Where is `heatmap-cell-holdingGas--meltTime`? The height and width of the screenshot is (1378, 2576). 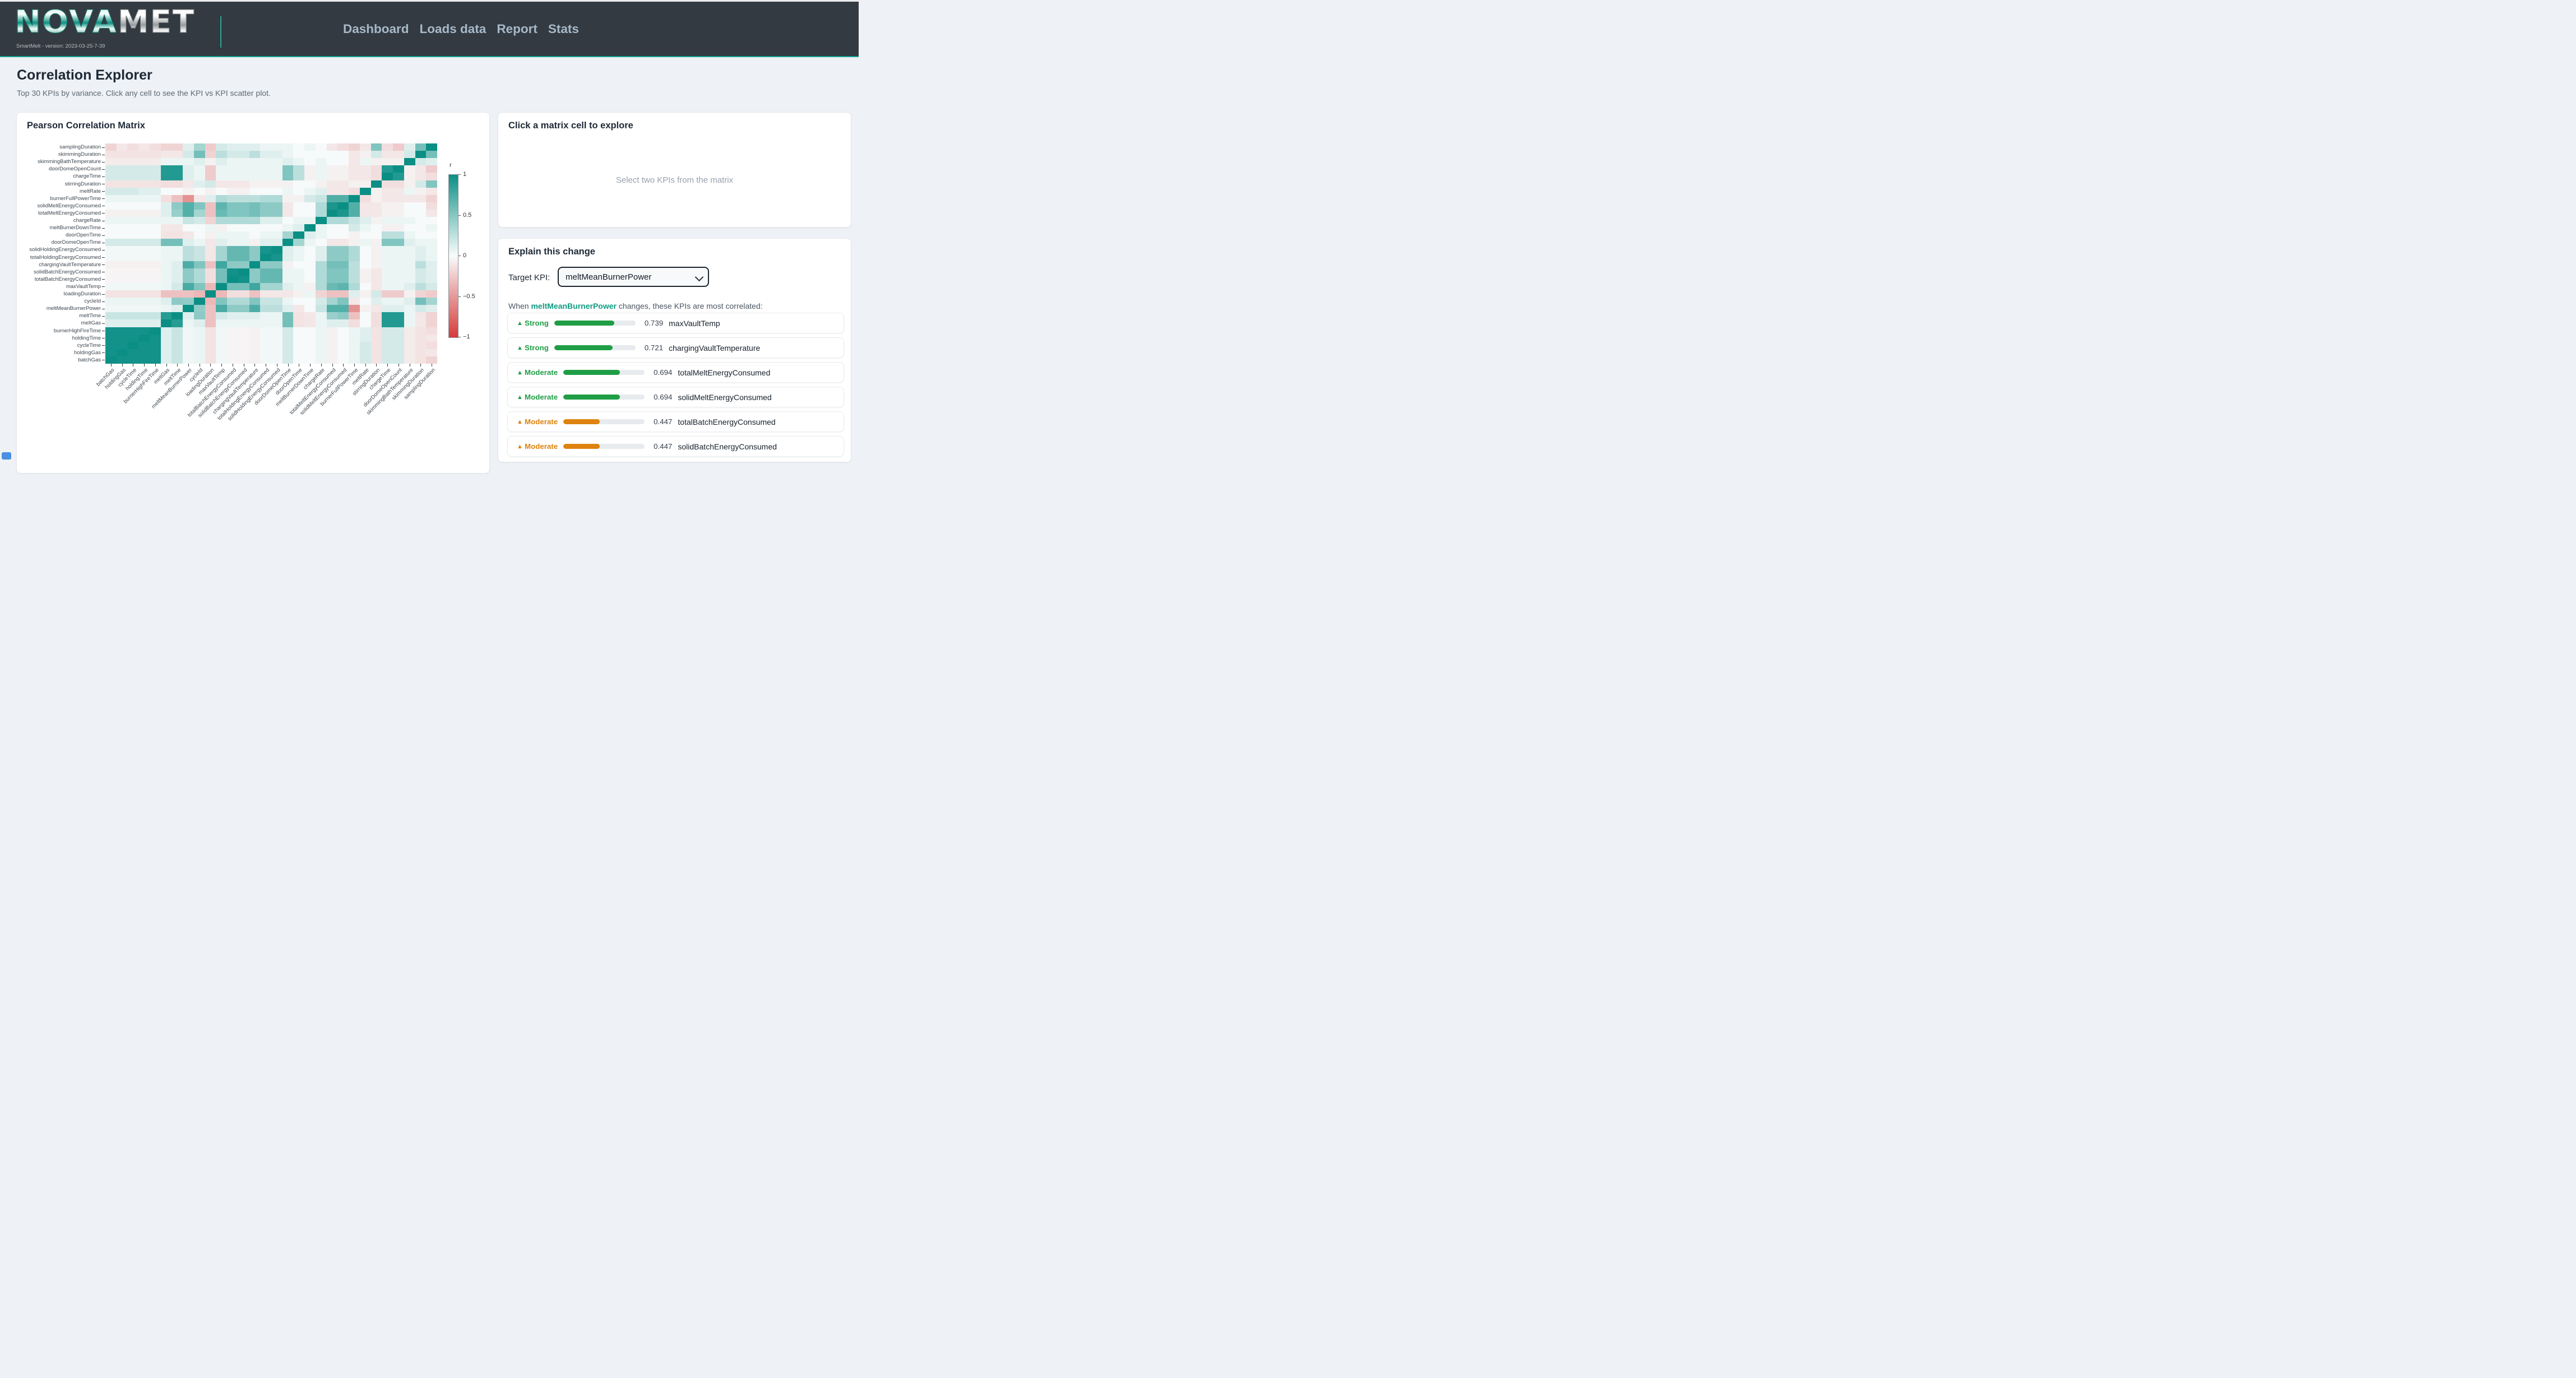
heatmap-cell-holdingGas--meltTime is located at coordinates (177, 352).